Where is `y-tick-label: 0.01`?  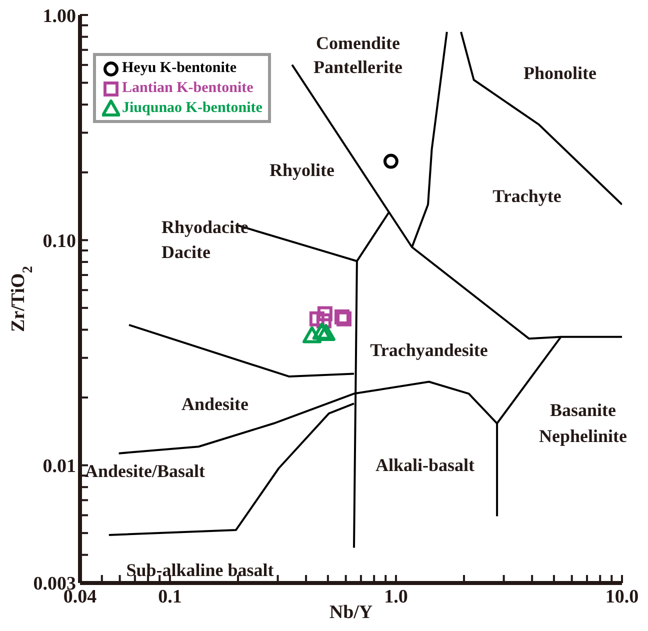 y-tick-label: 0.01 is located at coordinates (59, 467).